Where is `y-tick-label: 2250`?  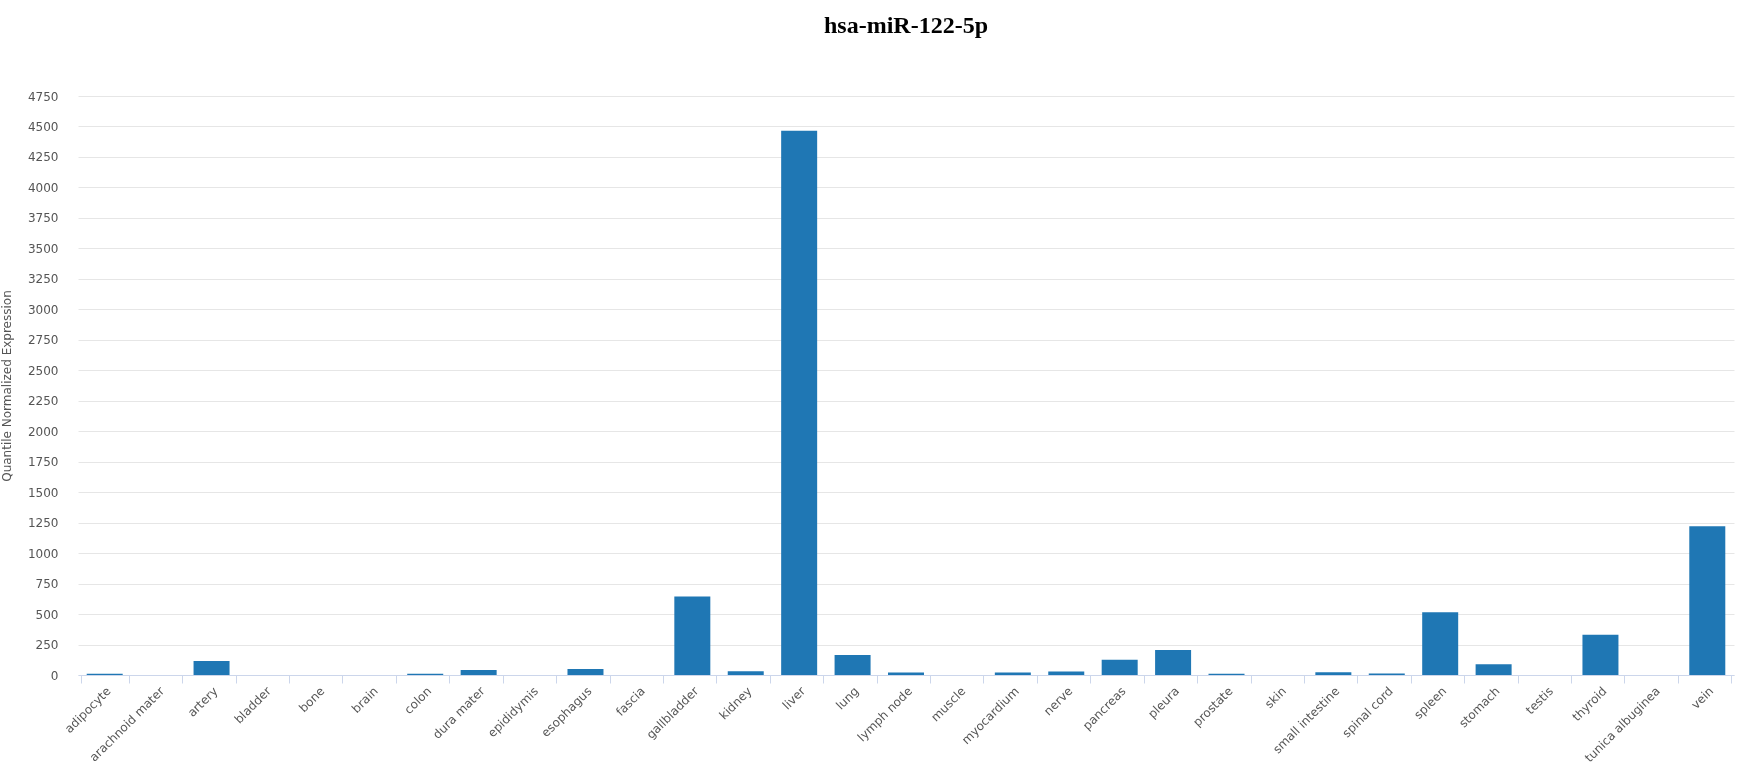 y-tick-label: 2250 is located at coordinates (43, 401).